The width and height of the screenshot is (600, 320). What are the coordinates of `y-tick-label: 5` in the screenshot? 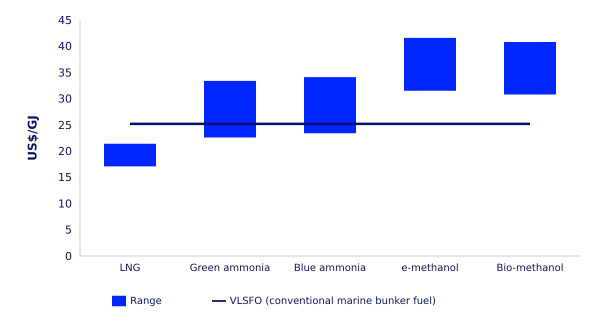 It's located at (68, 230).